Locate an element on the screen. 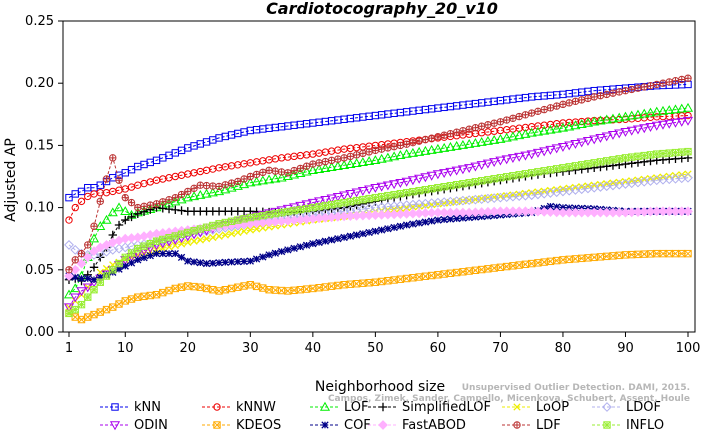 The image size is (702, 434). legend-label: LoOP is located at coordinates (552, 407).